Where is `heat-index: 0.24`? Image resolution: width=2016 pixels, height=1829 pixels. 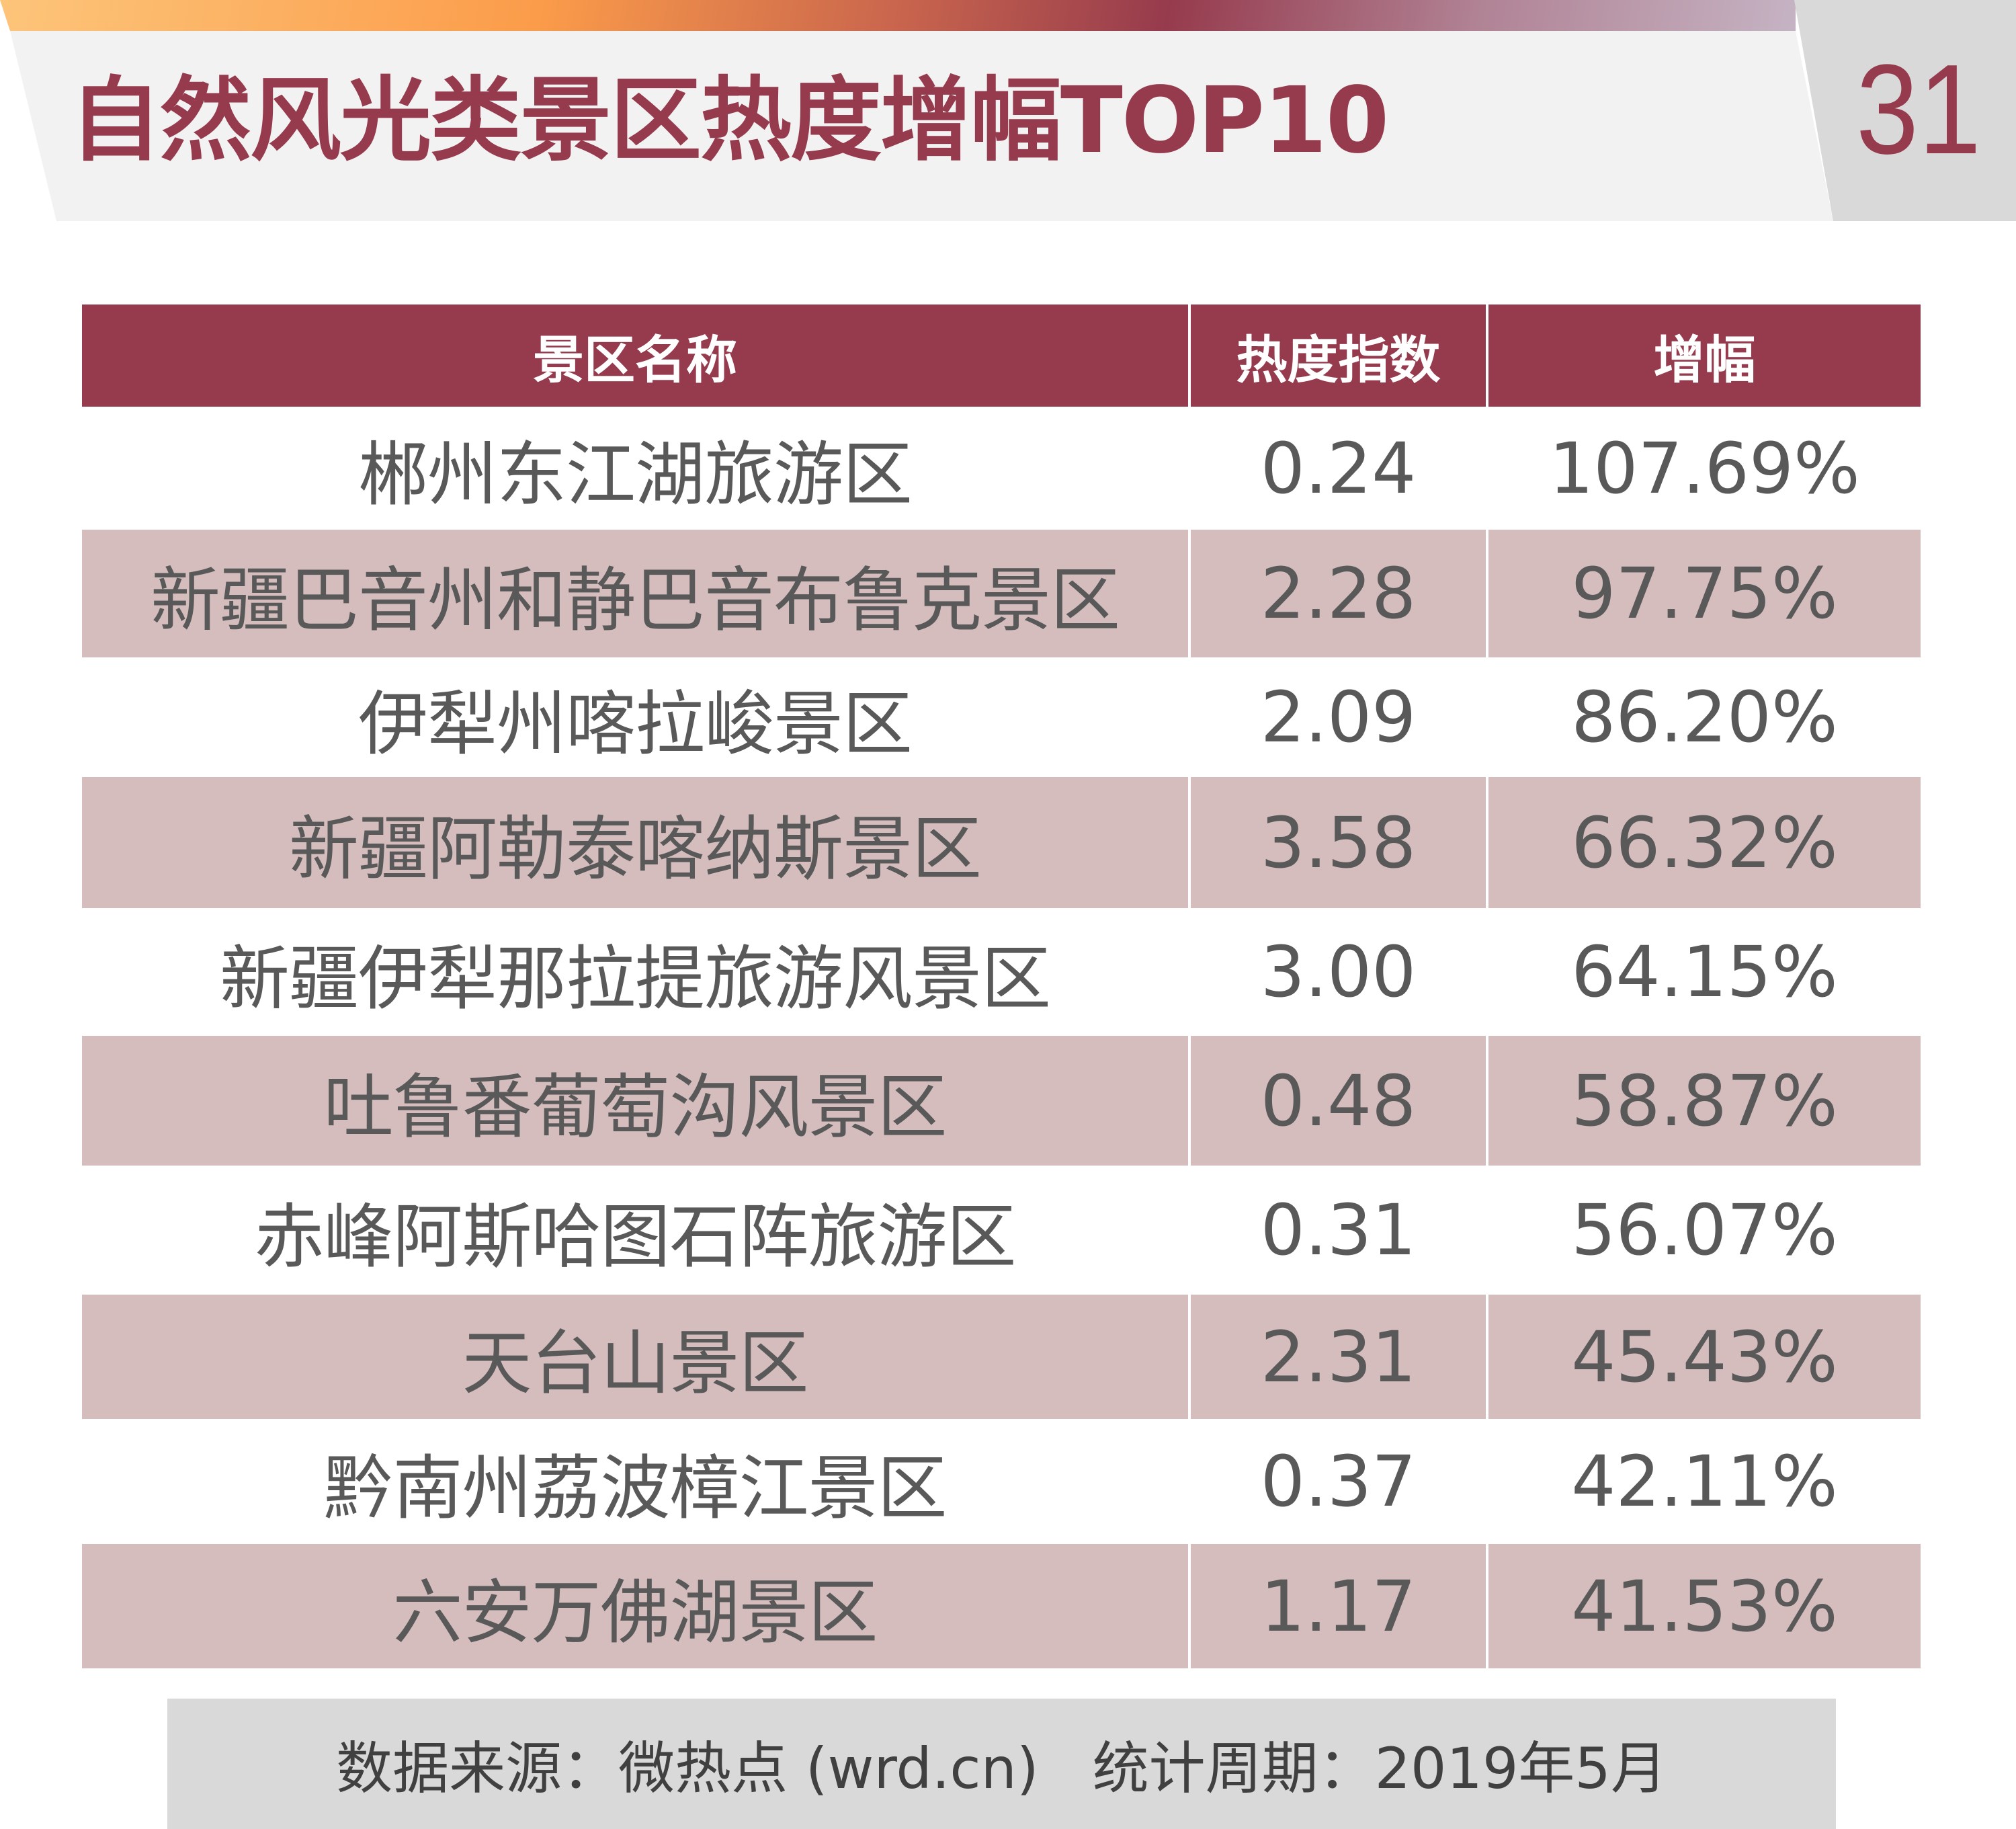 heat-index: 0.24 is located at coordinates (1337, 468).